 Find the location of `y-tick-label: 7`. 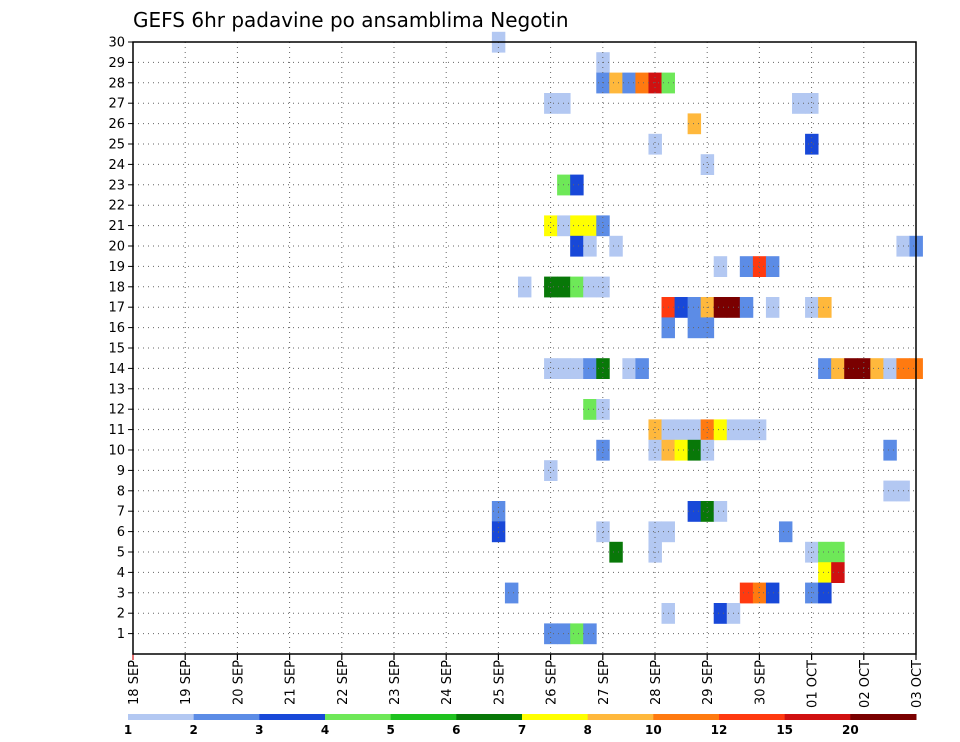

y-tick-label: 7 is located at coordinates (121, 512).